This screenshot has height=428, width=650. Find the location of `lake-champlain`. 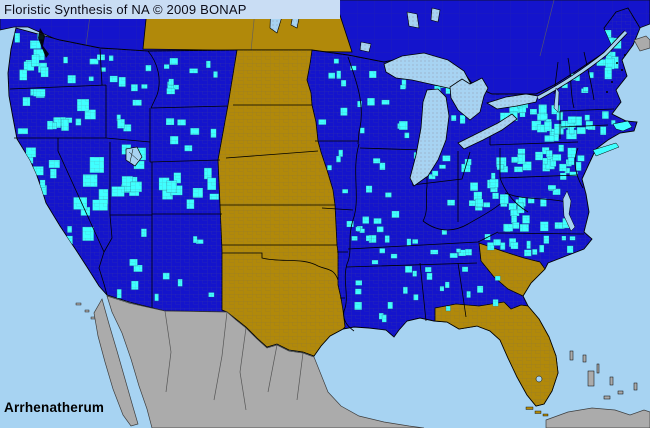

lake-champlain is located at coordinates (556, 100).